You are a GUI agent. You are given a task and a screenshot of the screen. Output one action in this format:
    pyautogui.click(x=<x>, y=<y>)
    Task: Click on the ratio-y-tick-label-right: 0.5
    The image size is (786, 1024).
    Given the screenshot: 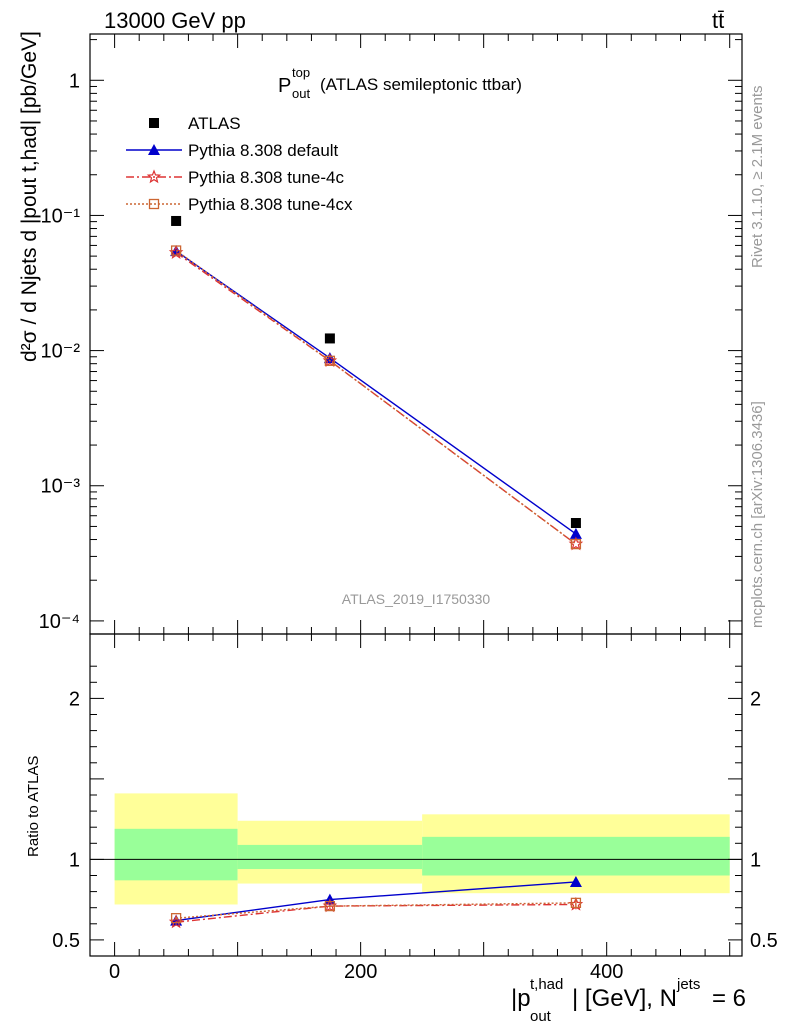 What is the action you would take?
    pyautogui.click(x=764, y=941)
    